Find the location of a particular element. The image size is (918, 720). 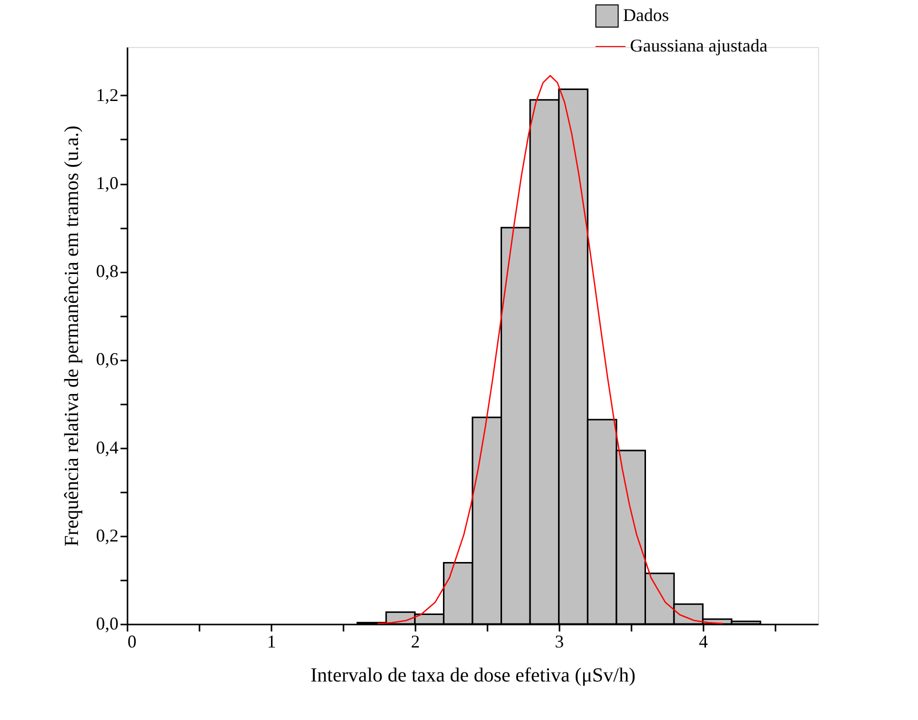

x-axis-title: Intervalo de taxa de dose efetiva (μSv/h) is located at coordinates (473, 675).